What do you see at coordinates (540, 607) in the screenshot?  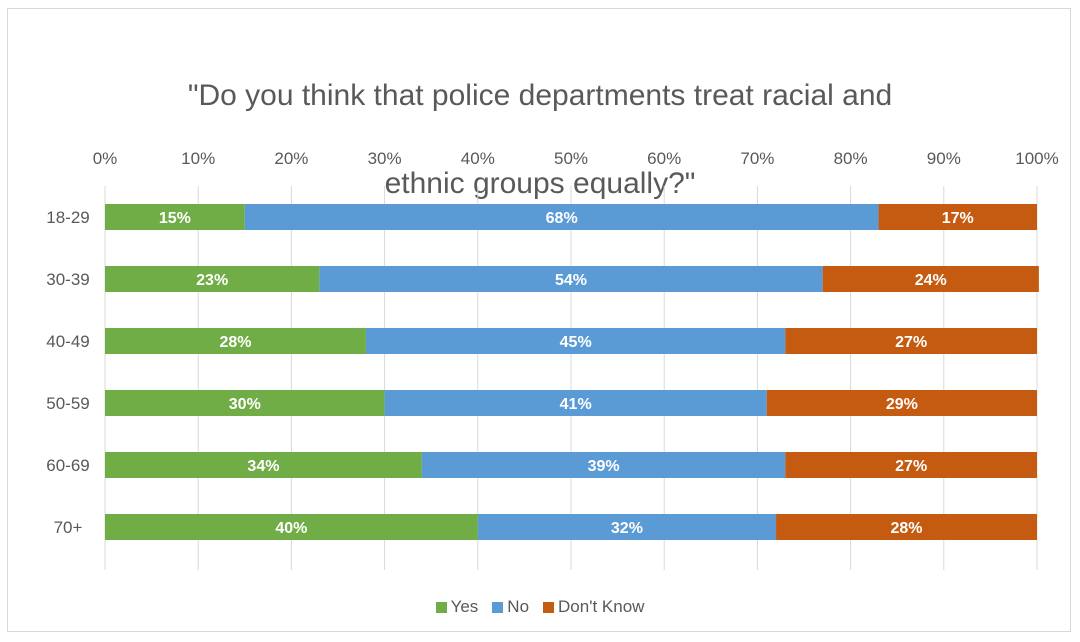 I see `legend: Yes No Don't Know` at bounding box center [540, 607].